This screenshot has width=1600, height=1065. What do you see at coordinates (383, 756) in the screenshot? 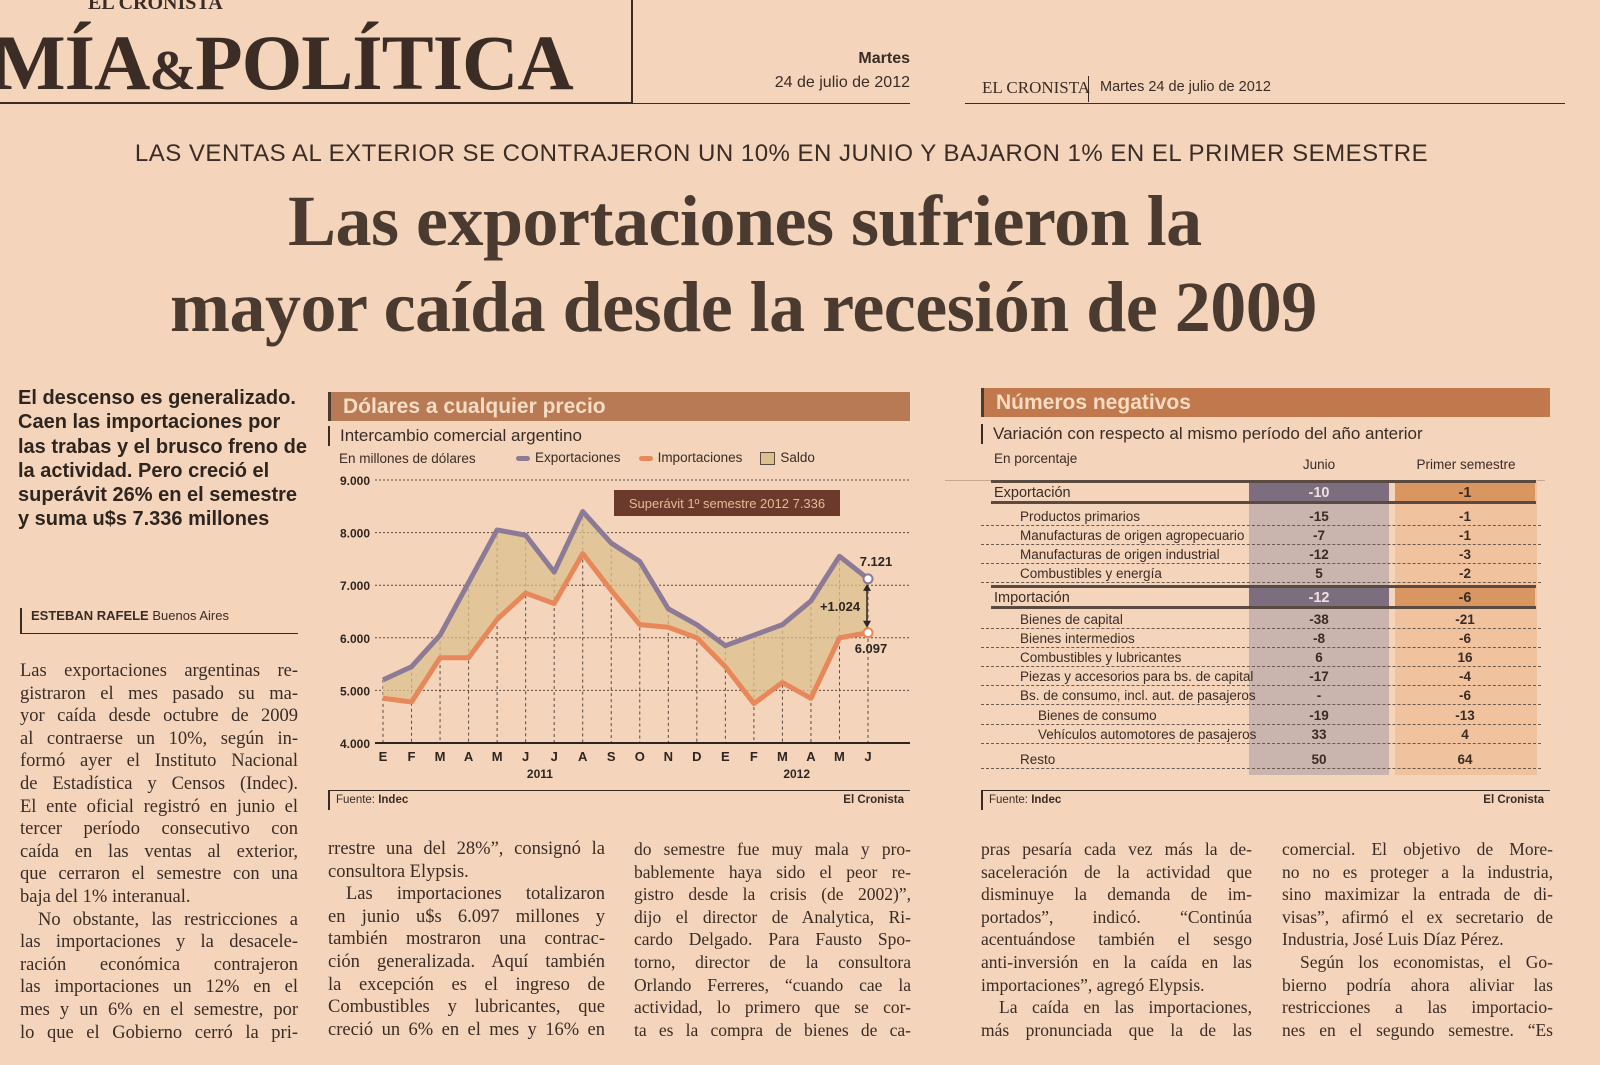
I see `x-tick-label: E` at bounding box center [383, 756].